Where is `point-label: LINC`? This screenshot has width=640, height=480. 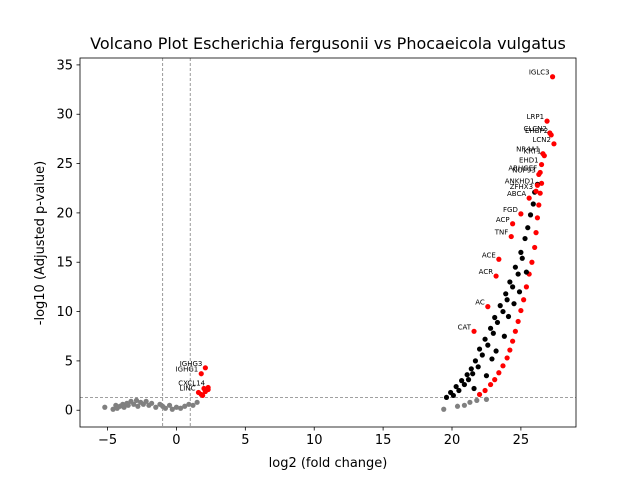
point-label: LINC is located at coordinates (187, 388).